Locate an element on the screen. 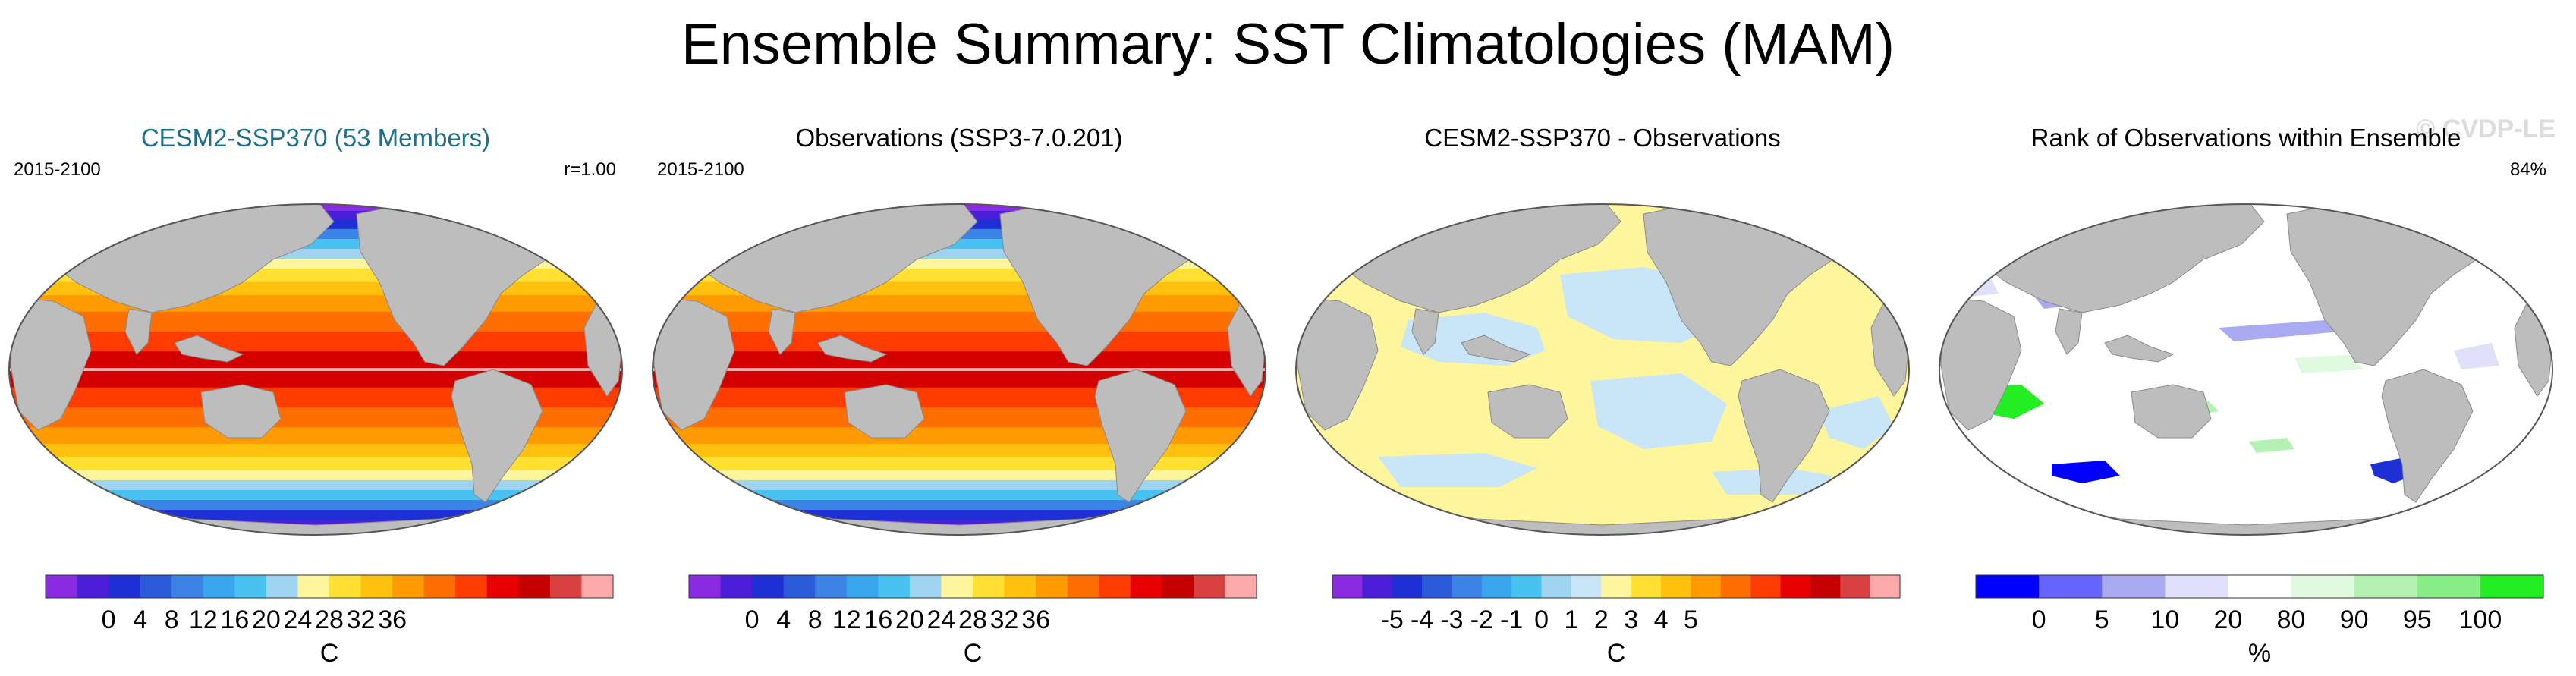 This screenshot has width=2576, height=676. colorbar-tick-label: 3 is located at coordinates (1631, 619).